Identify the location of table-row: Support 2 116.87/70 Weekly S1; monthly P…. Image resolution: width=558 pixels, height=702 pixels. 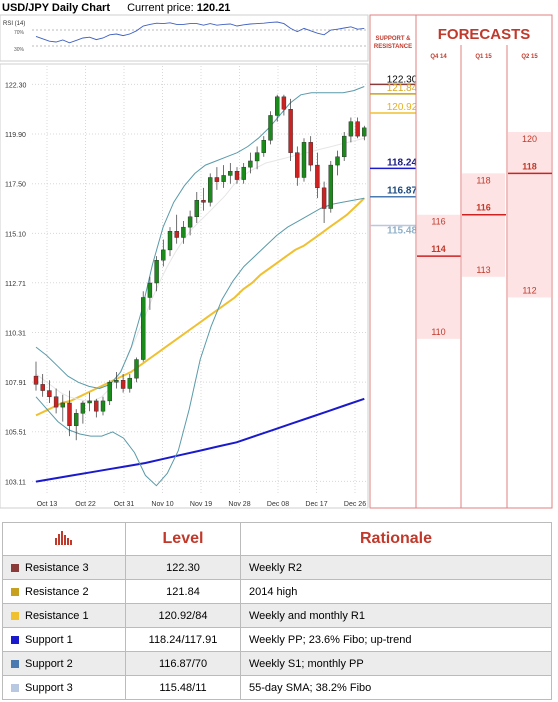
(277, 663).